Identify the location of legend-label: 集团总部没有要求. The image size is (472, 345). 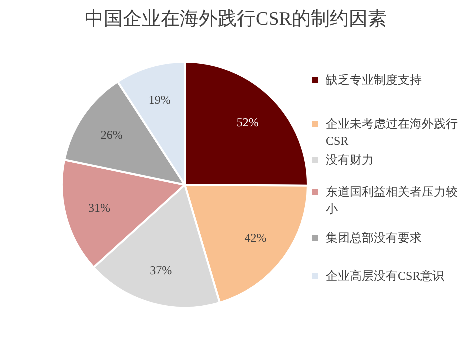
(374, 238).